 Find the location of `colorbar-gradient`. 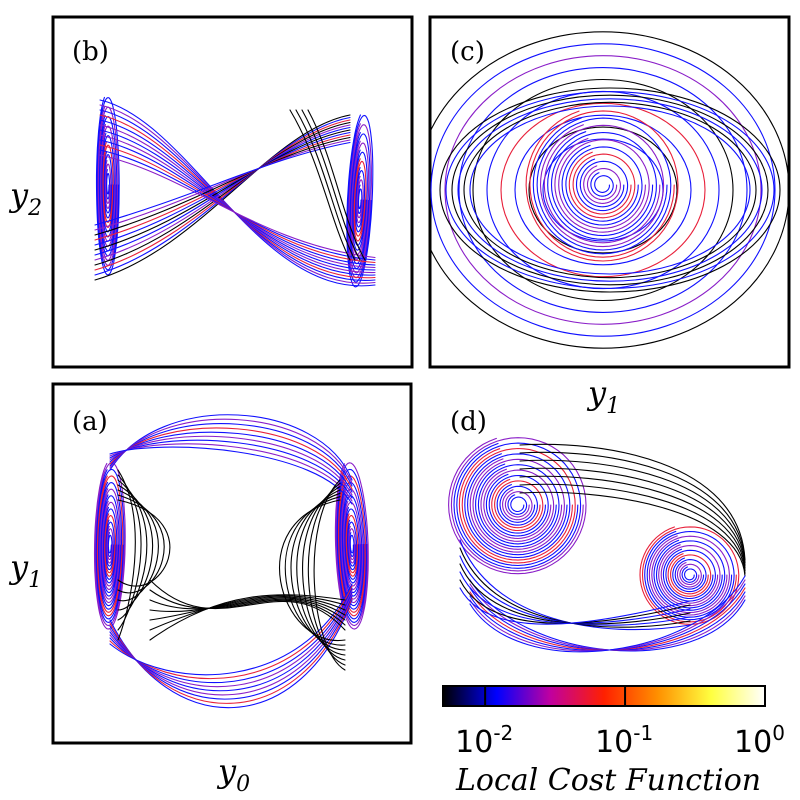

colorbar-gradient is located at coordinates (604, 696).